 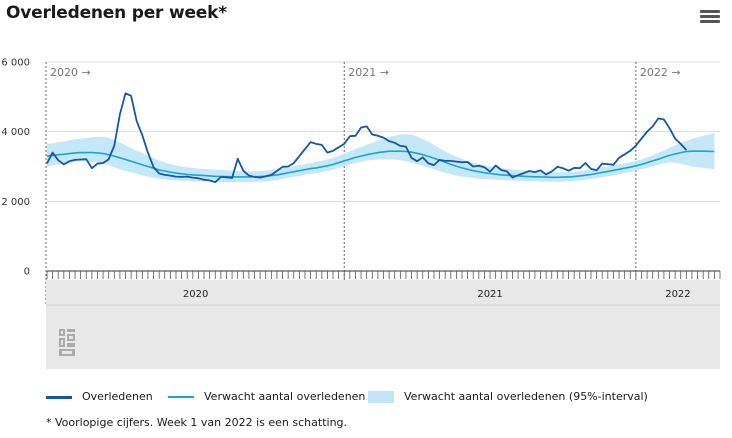 What do you see at coordinates (59, 397) in the screenshot?
I see `legend-swatch-observed` at bounding box center [59, 397].